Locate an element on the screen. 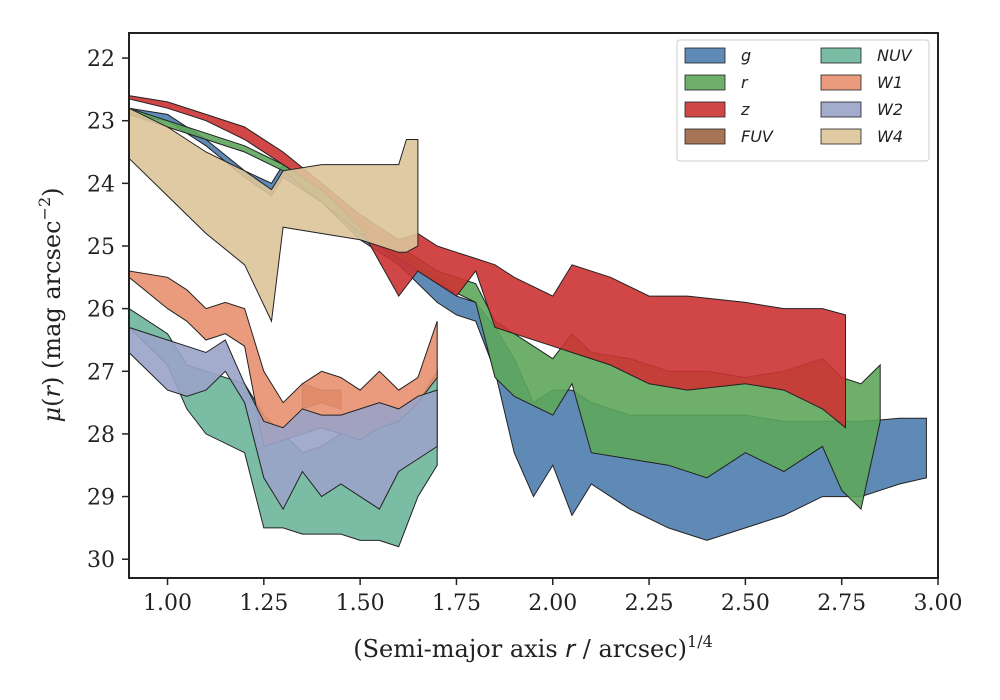 This screenshot has width=1000, height=700. y-axis-label-var: r is located at coordinates (52, 391).